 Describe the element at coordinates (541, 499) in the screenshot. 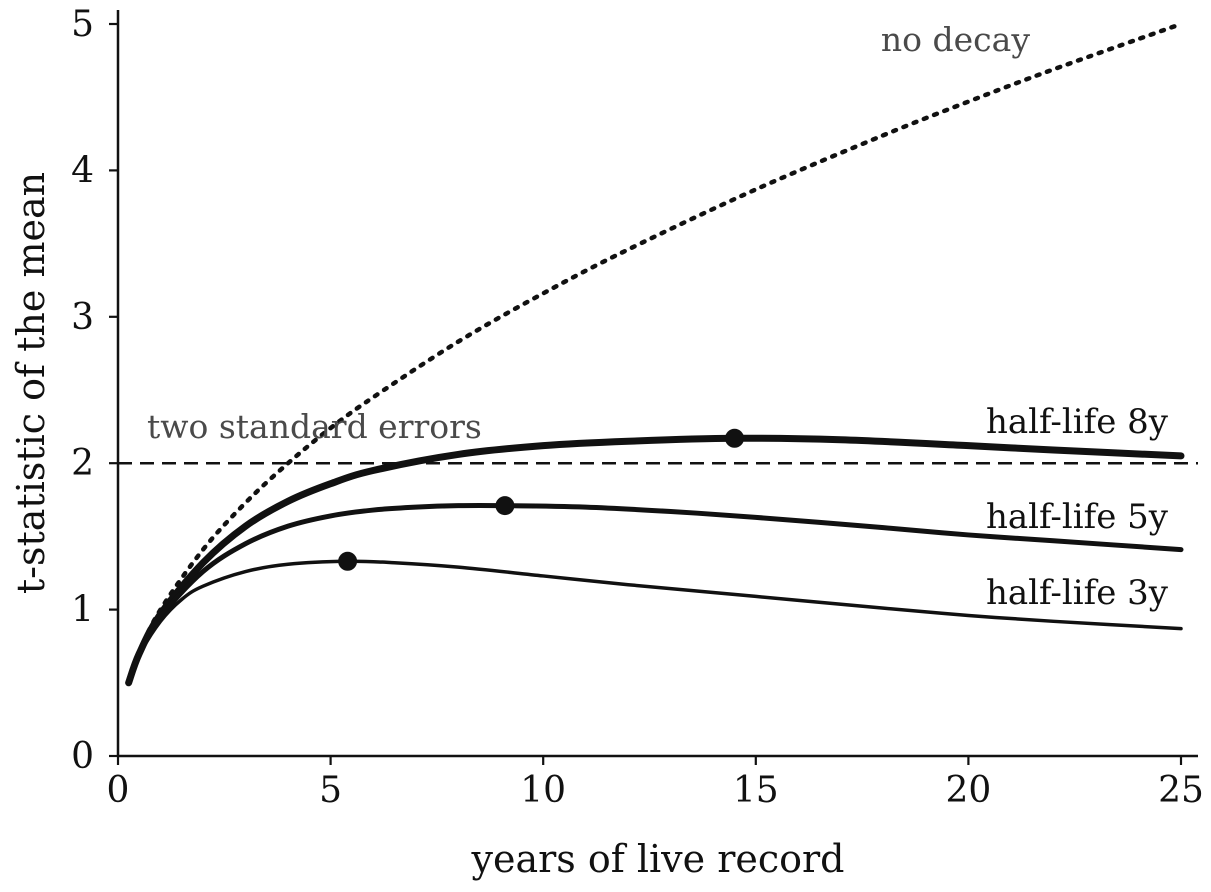

I see `peak-markers` at that location.